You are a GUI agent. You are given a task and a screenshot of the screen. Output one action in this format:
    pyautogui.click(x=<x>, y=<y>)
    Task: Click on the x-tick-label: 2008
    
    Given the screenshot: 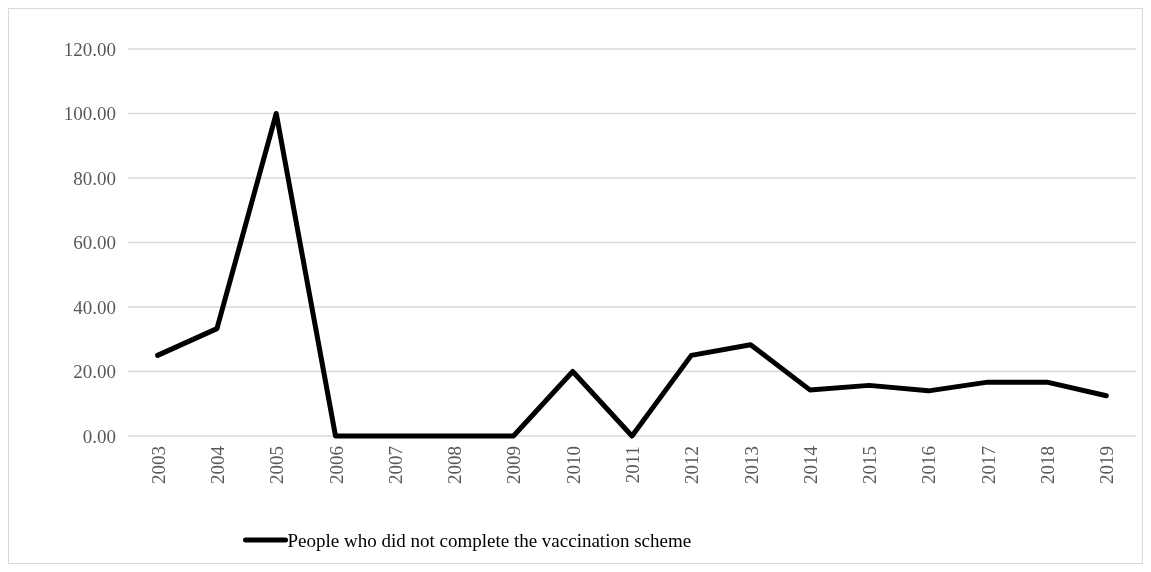 What is the action you would take?
    pyautogui.click(x=455, y=465)
    